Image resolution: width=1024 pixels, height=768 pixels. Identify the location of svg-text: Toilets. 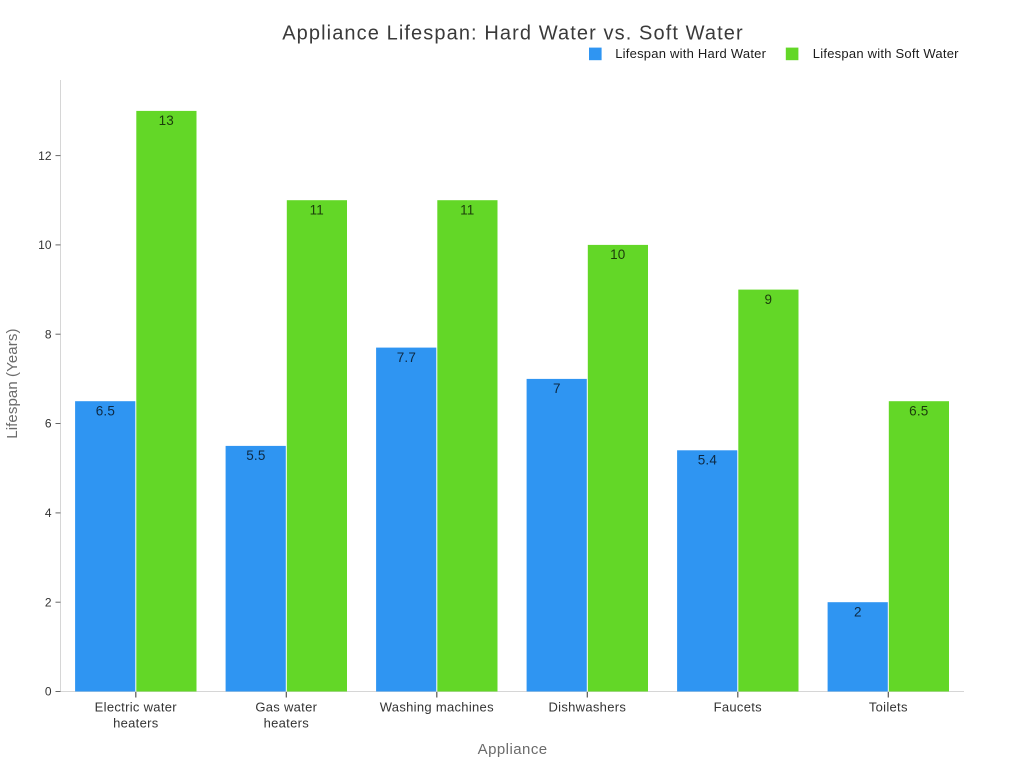
(888, 706).